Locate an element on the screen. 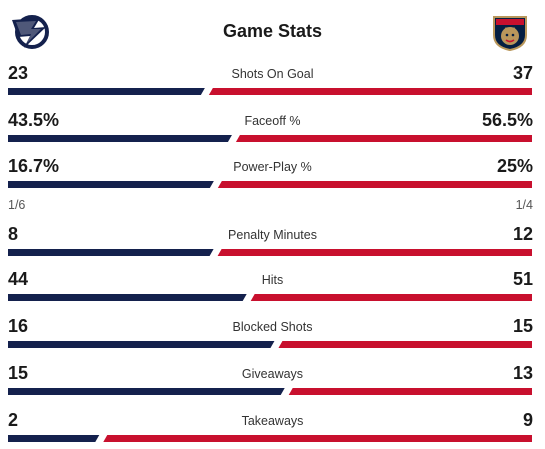 This screenshot has height=449, width=545. away-sub-value: 1/4 is located at coordinates (524, 205).